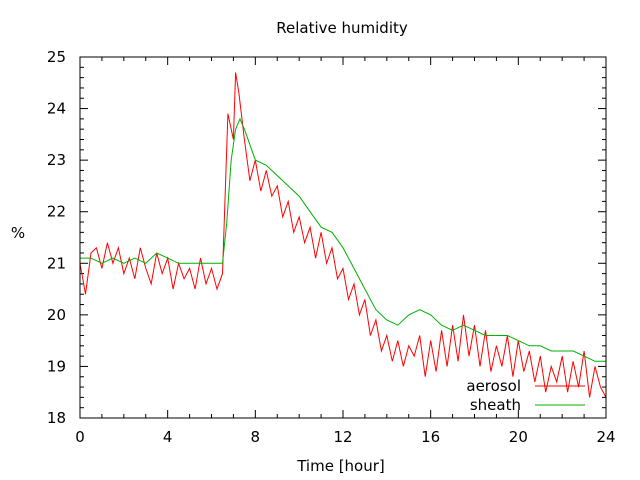  What do you see at coordinates (56, 160) in the screenshot?
I see `y-tick-label: 23` at bounding box center [56, 160].